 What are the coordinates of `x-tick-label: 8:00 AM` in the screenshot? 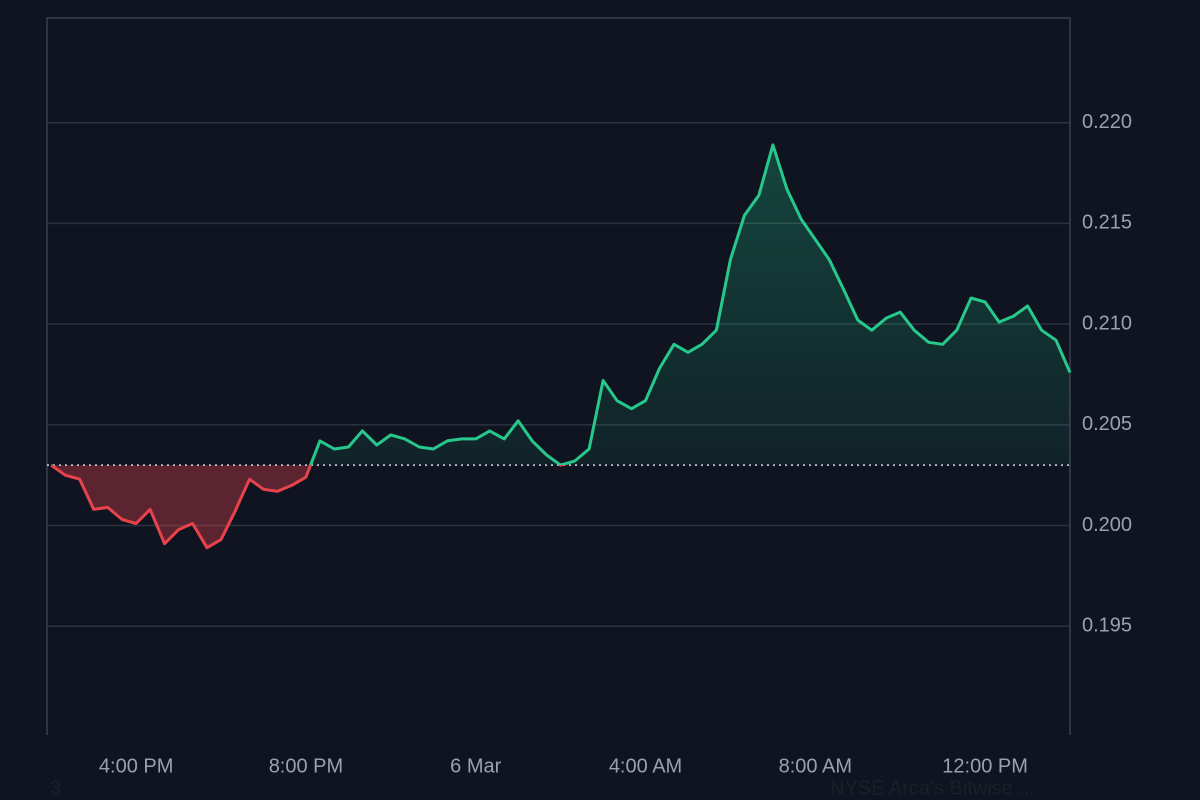 It's located at (815, 766).